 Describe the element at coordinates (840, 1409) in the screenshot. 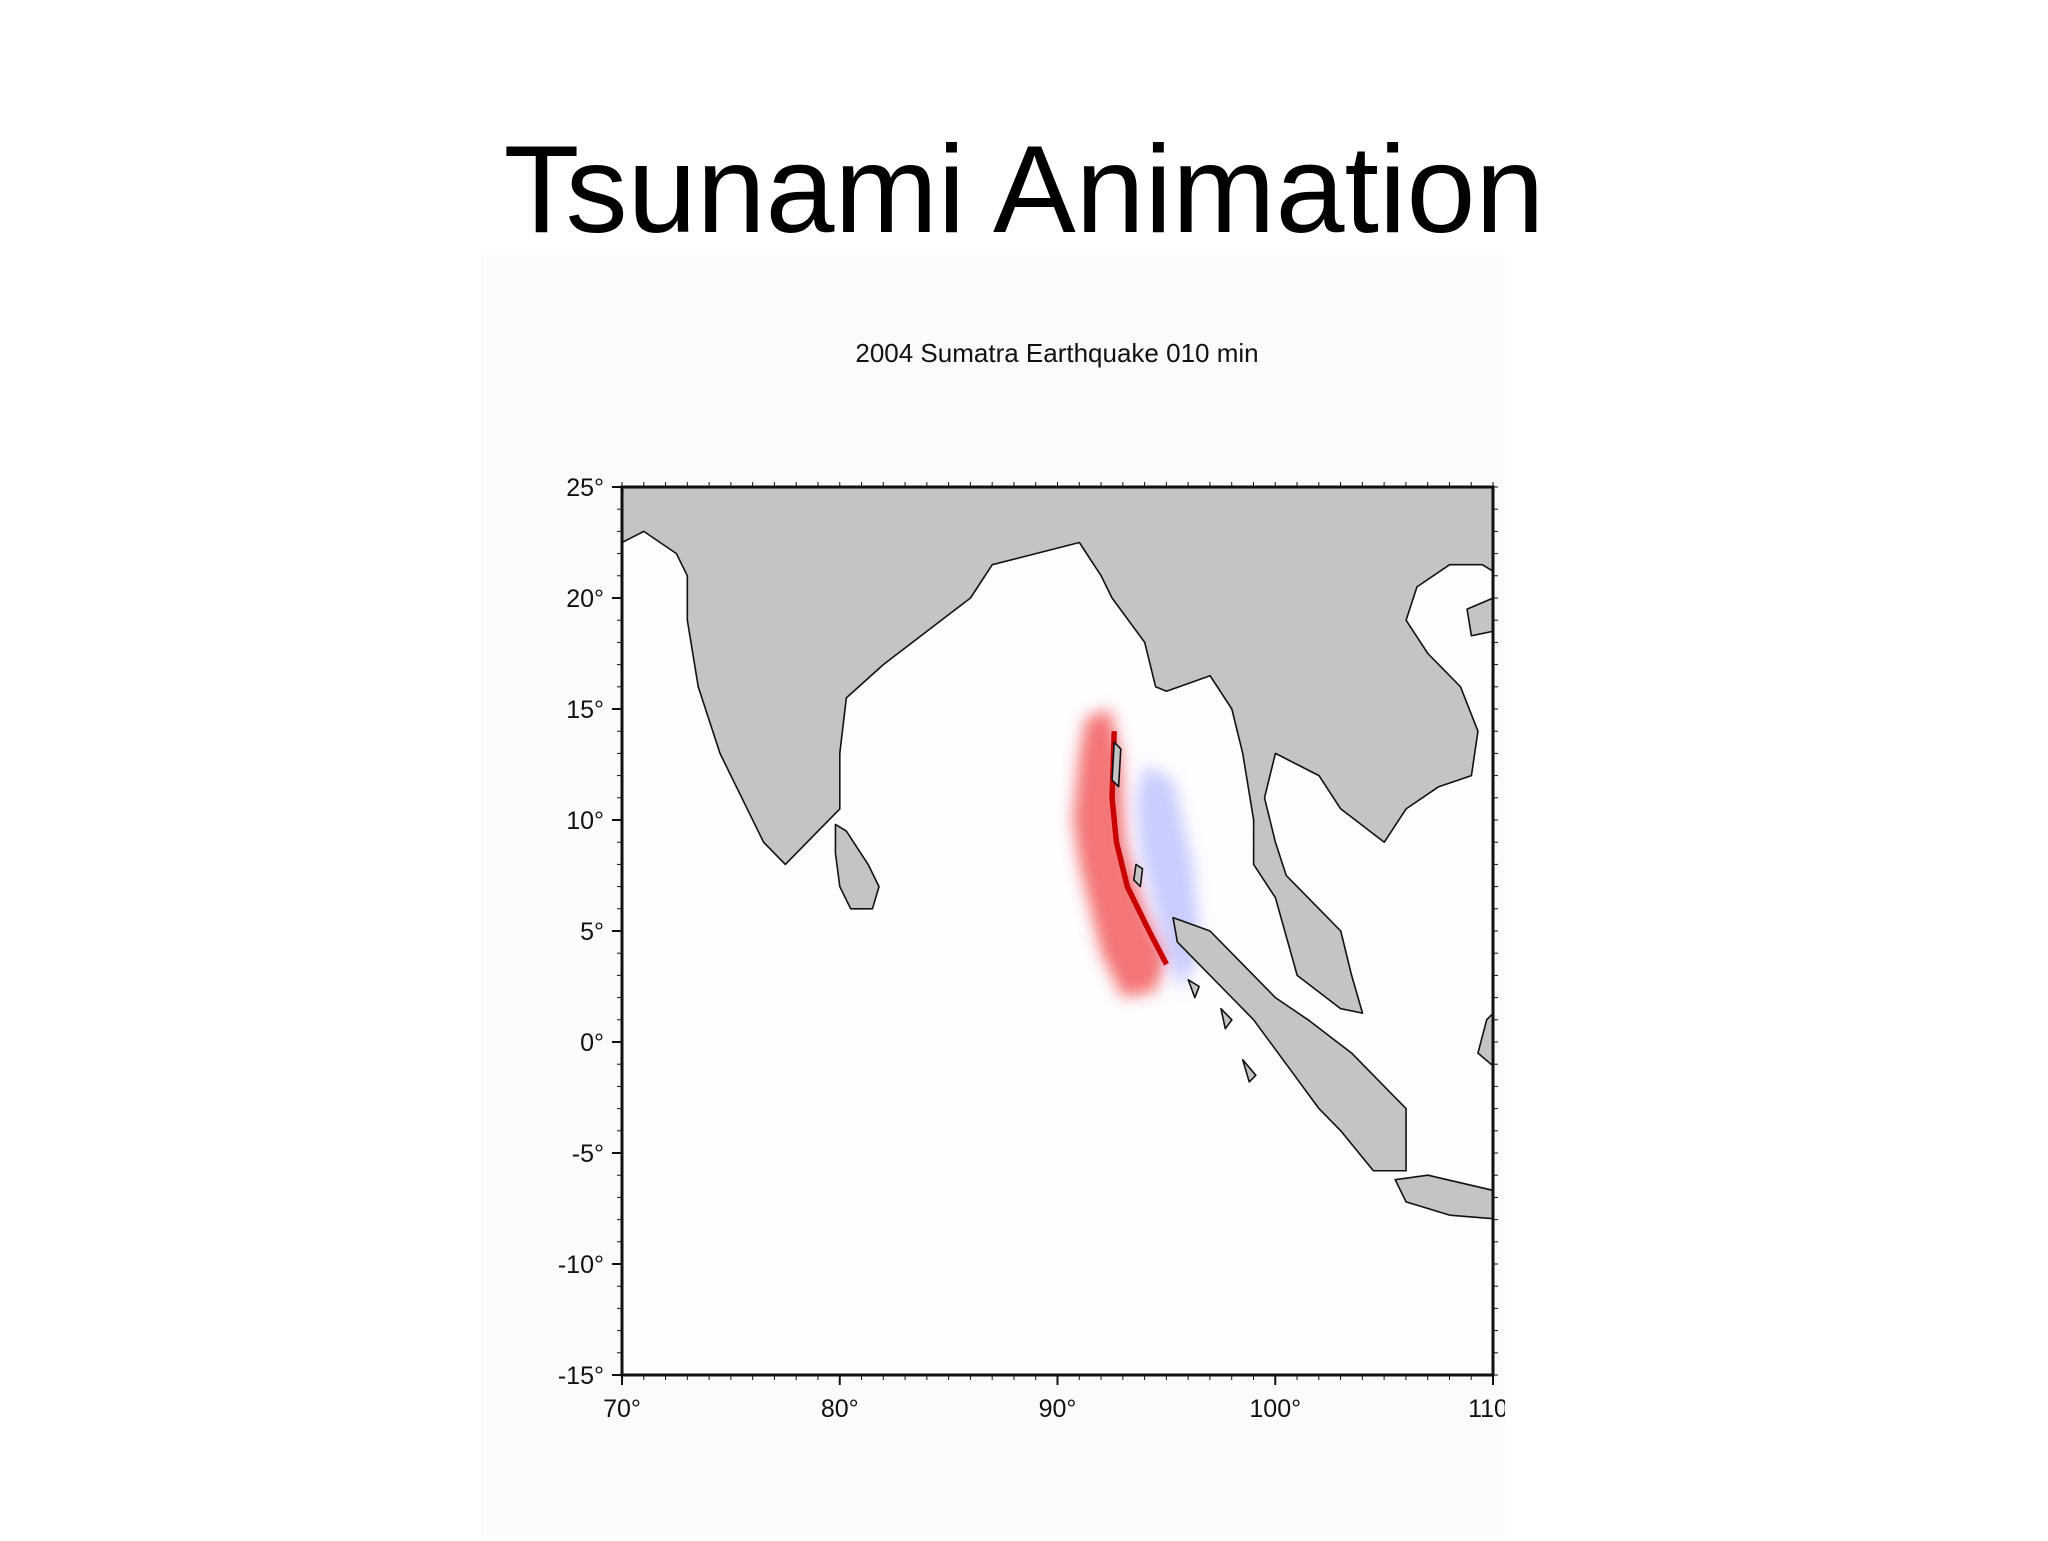

I see `x-tick-label: 80°` at that location.